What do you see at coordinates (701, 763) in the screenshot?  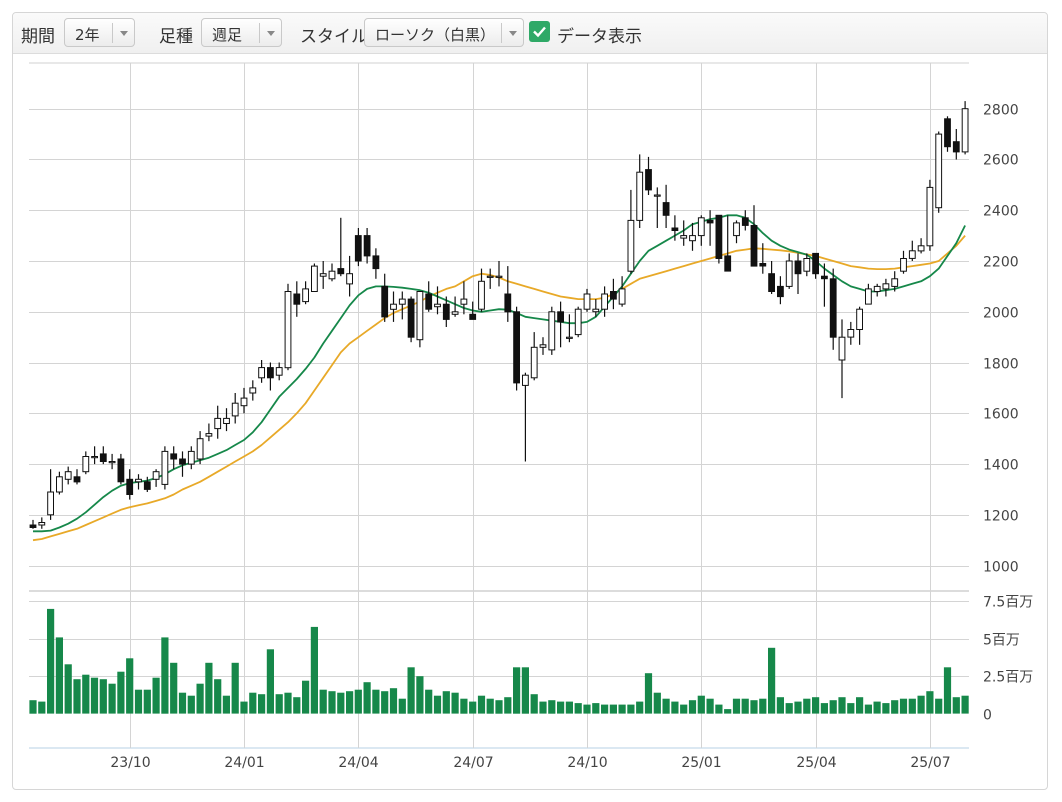 I see `x-tick-label: 25/01` at bounding box center [701, 763].